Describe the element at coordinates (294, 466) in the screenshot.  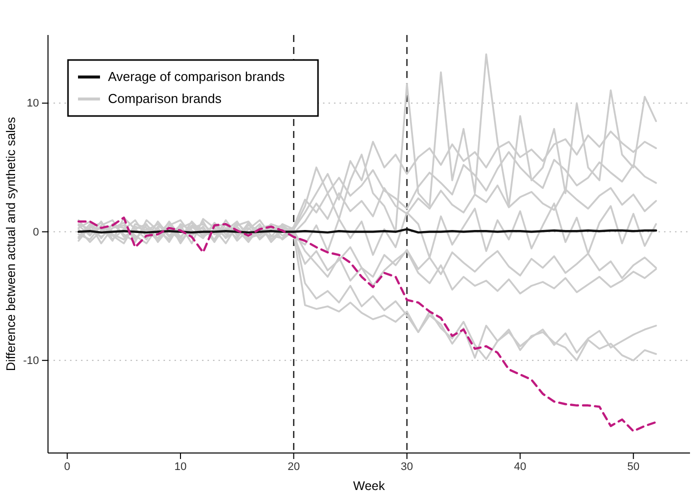
I see `x-tick-label: 20` at that location.